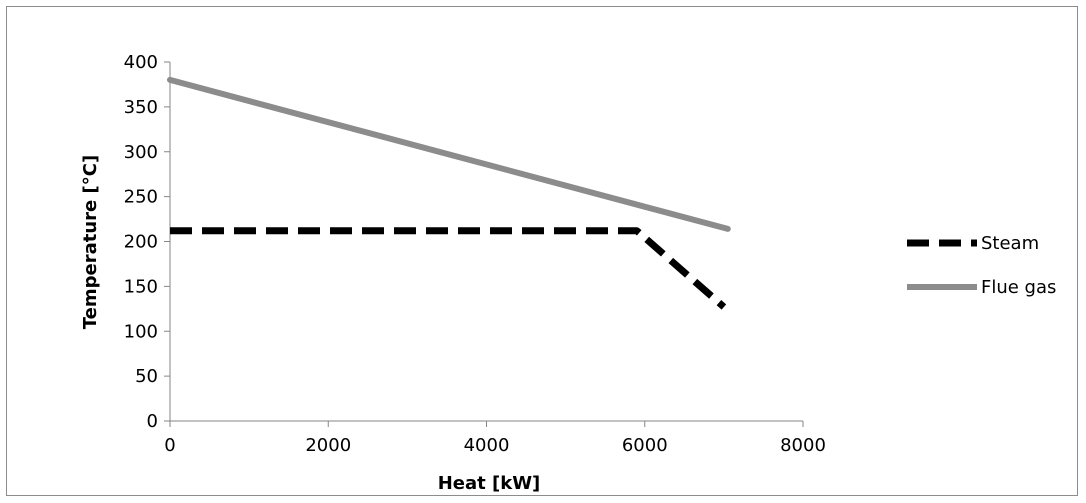 This screenshot has height=503, width=1086. Describe the element at coordinates (803, 445) in the screenshot. I see `x-tick-label: 8000` at that location.